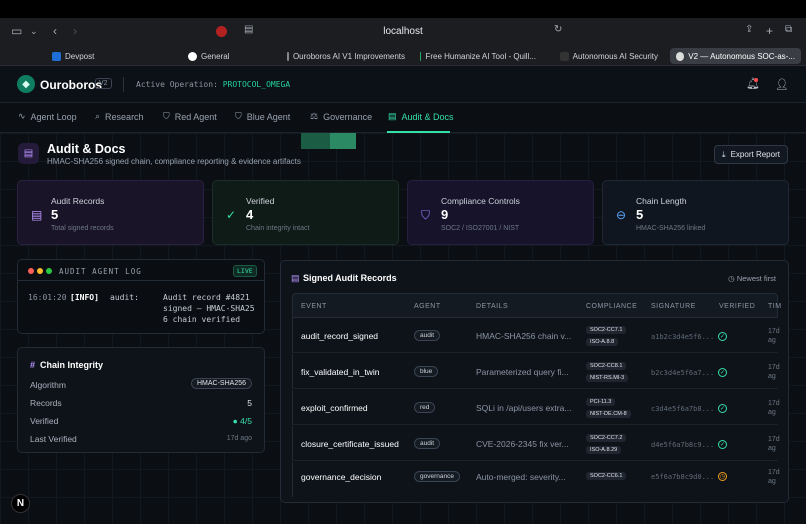 This screenshot has height=524, width=806. I want to click on reload-icon: ↻, so click(558, 29).